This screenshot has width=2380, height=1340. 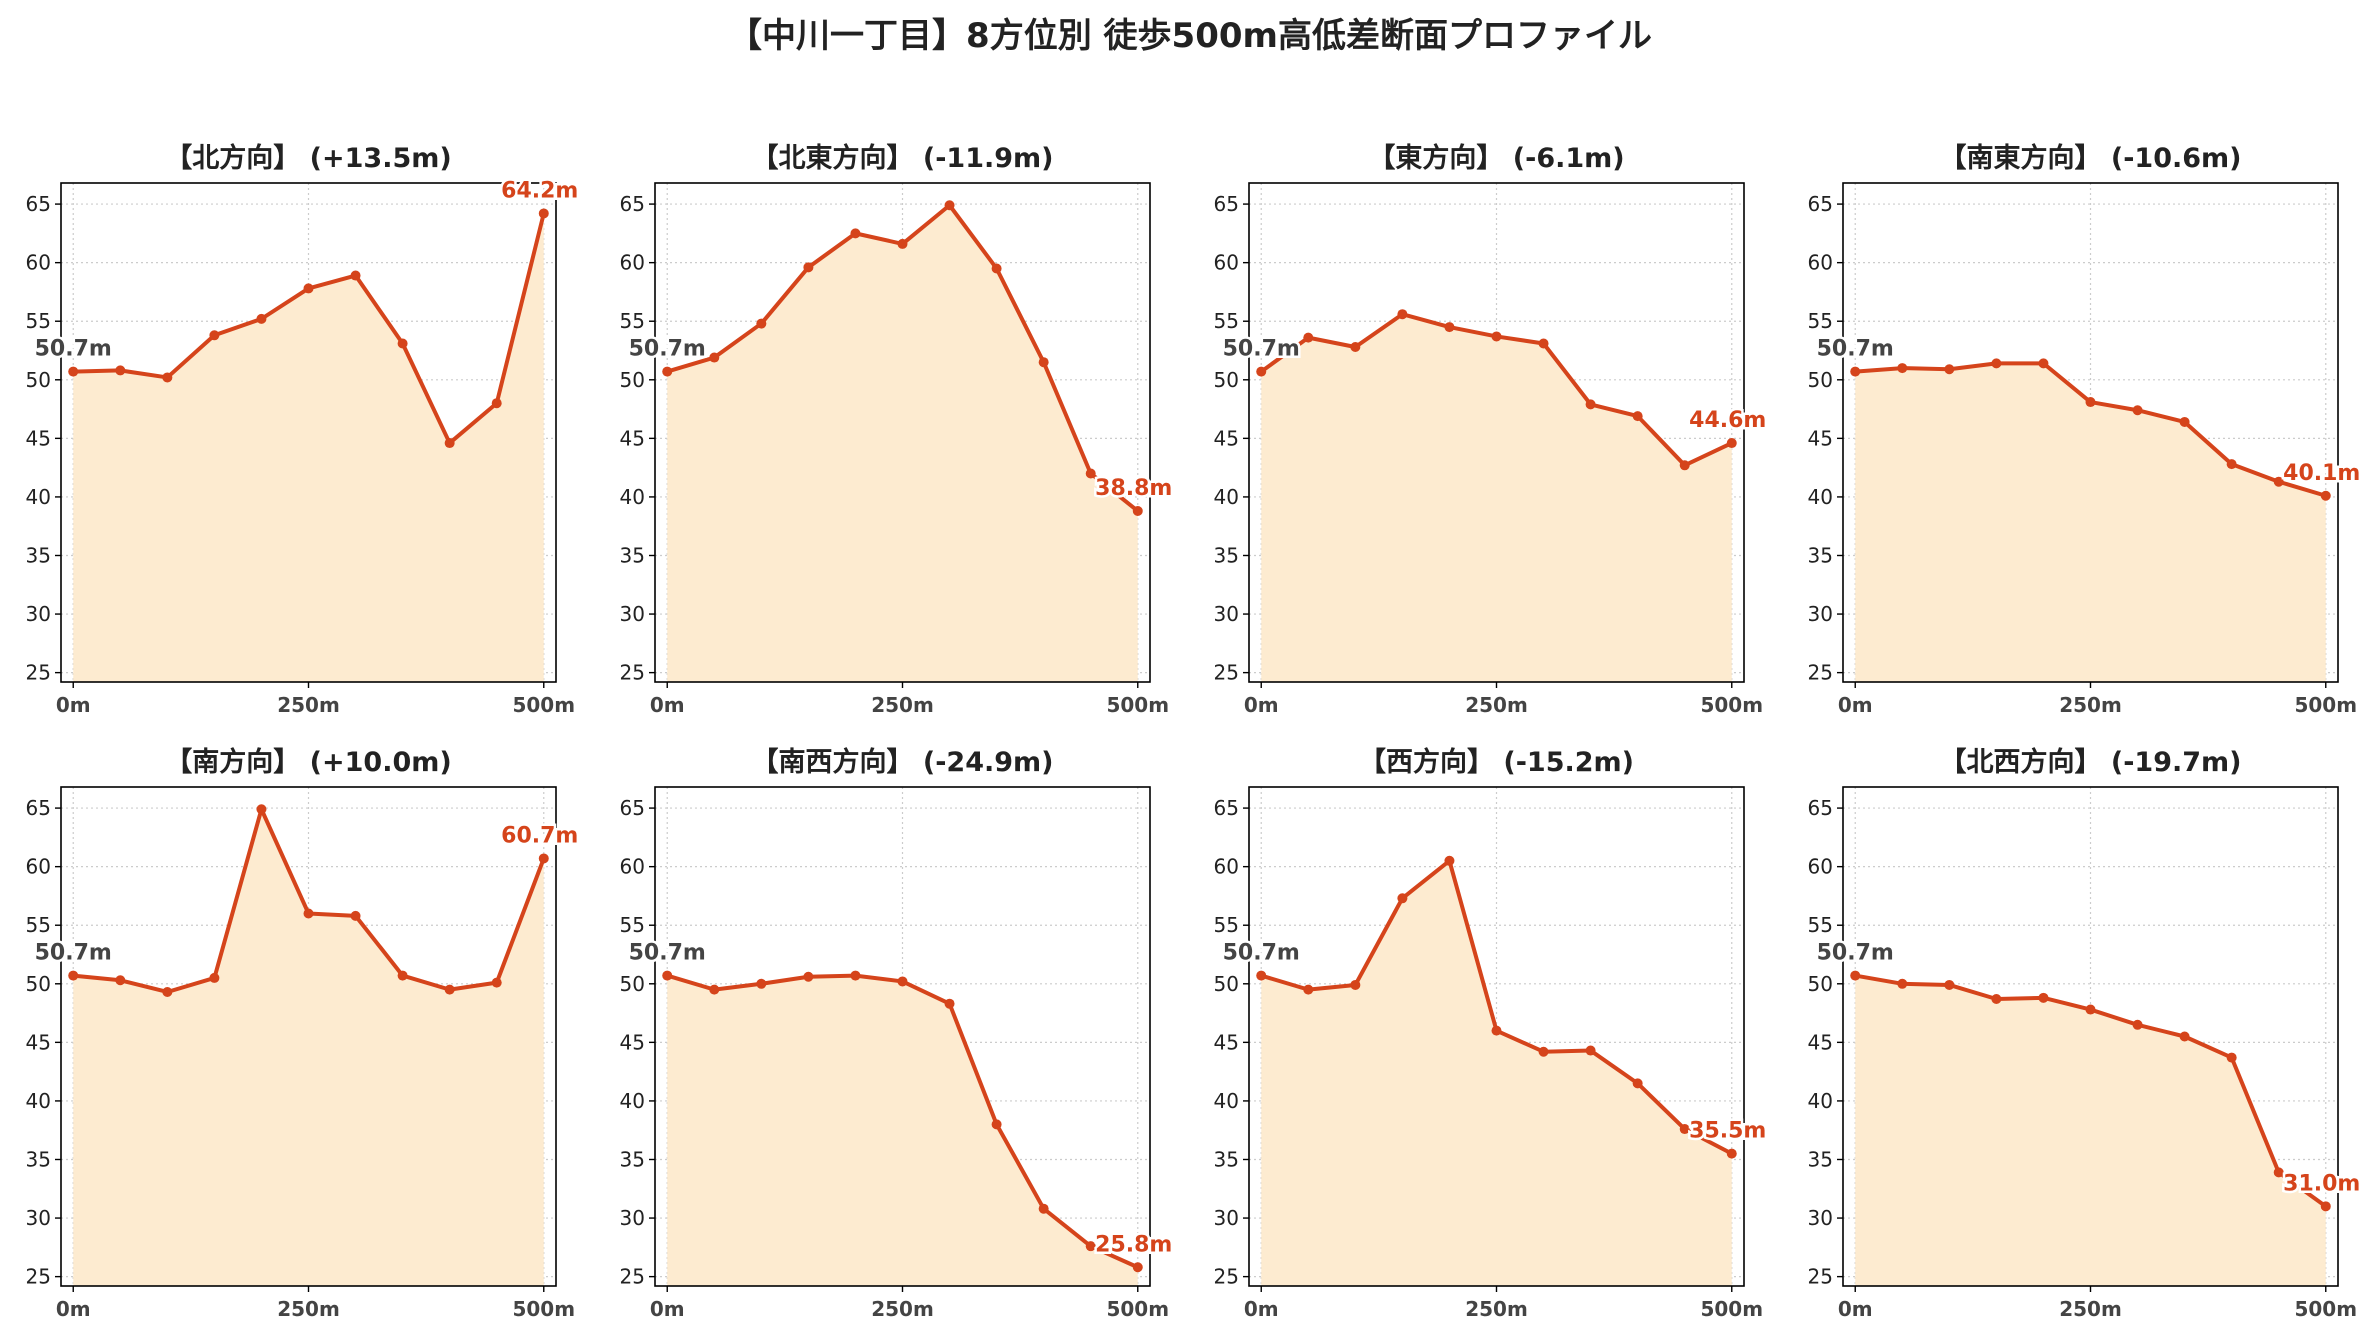 What do you see at coordinates (1226, 984) in the screenshot?
I see `y-tick-label: 50` at bounding box center [1226, 984].